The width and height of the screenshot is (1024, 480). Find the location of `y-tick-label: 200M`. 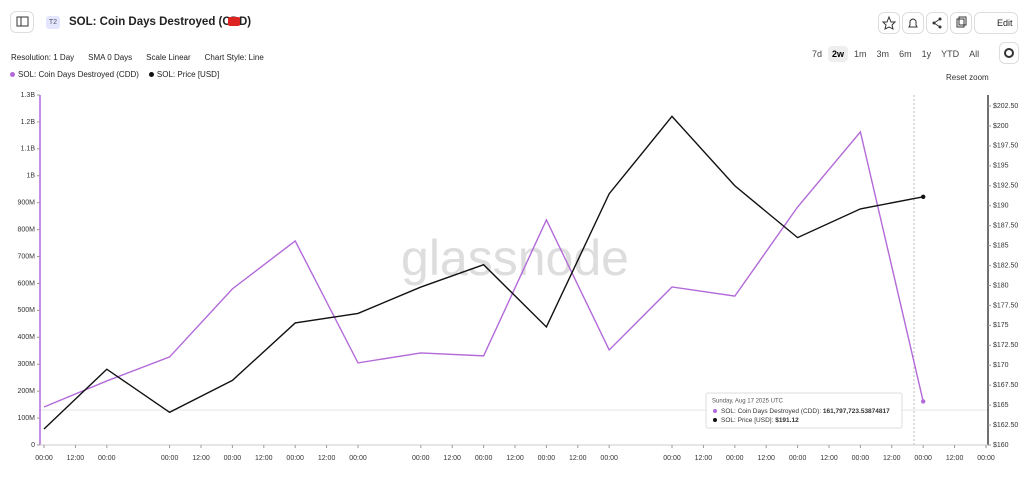

y-tick-label: 200M is located at coordinates (26, 391).